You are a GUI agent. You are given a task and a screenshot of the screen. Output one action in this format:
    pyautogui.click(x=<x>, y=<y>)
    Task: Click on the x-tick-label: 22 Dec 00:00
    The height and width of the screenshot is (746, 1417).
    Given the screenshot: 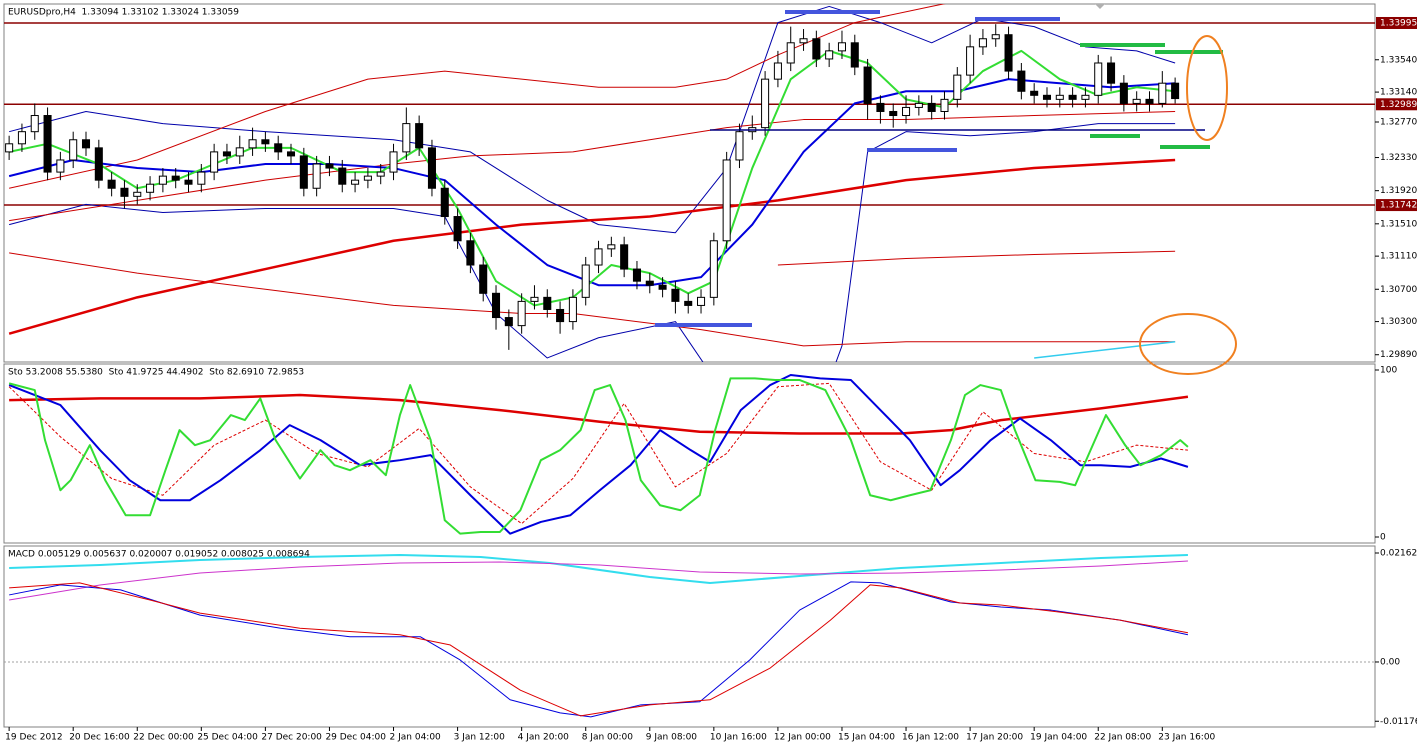 What is the action you would take?
    pyautogui.click(x=163, y=738)
    